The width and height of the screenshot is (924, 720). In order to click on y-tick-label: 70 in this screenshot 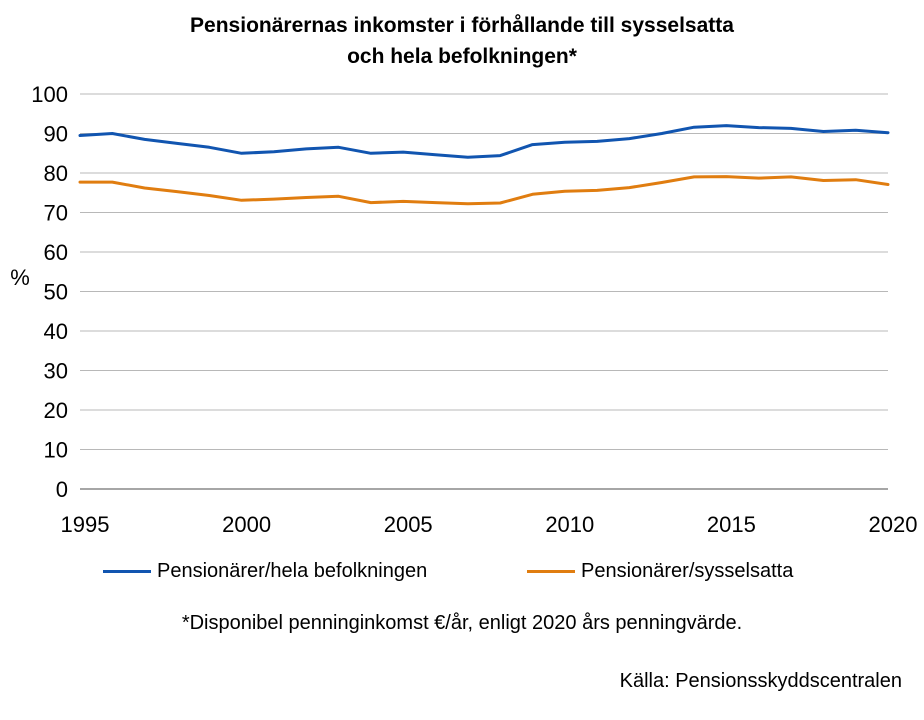, I will do `click(56, 213)`.